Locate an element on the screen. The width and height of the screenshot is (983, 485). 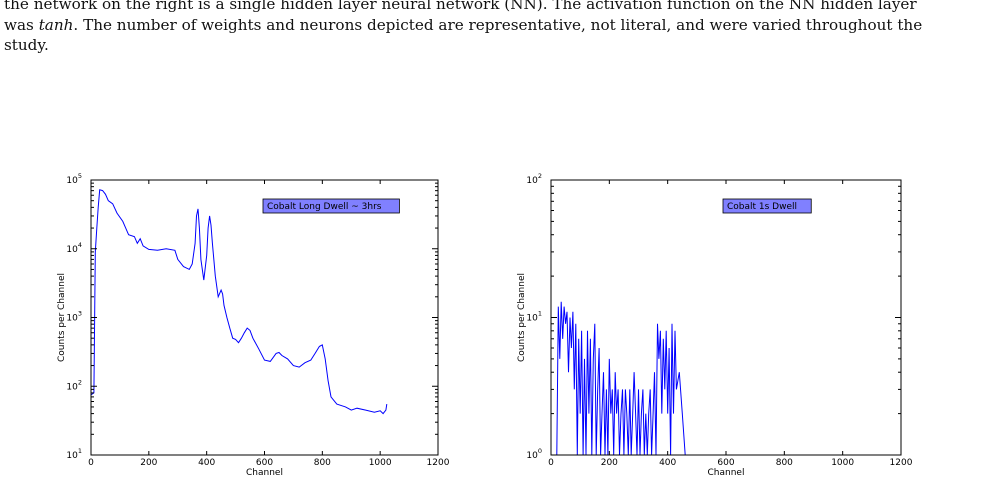
y-tick-exponent: 0 is located at coordinates (540, 451).